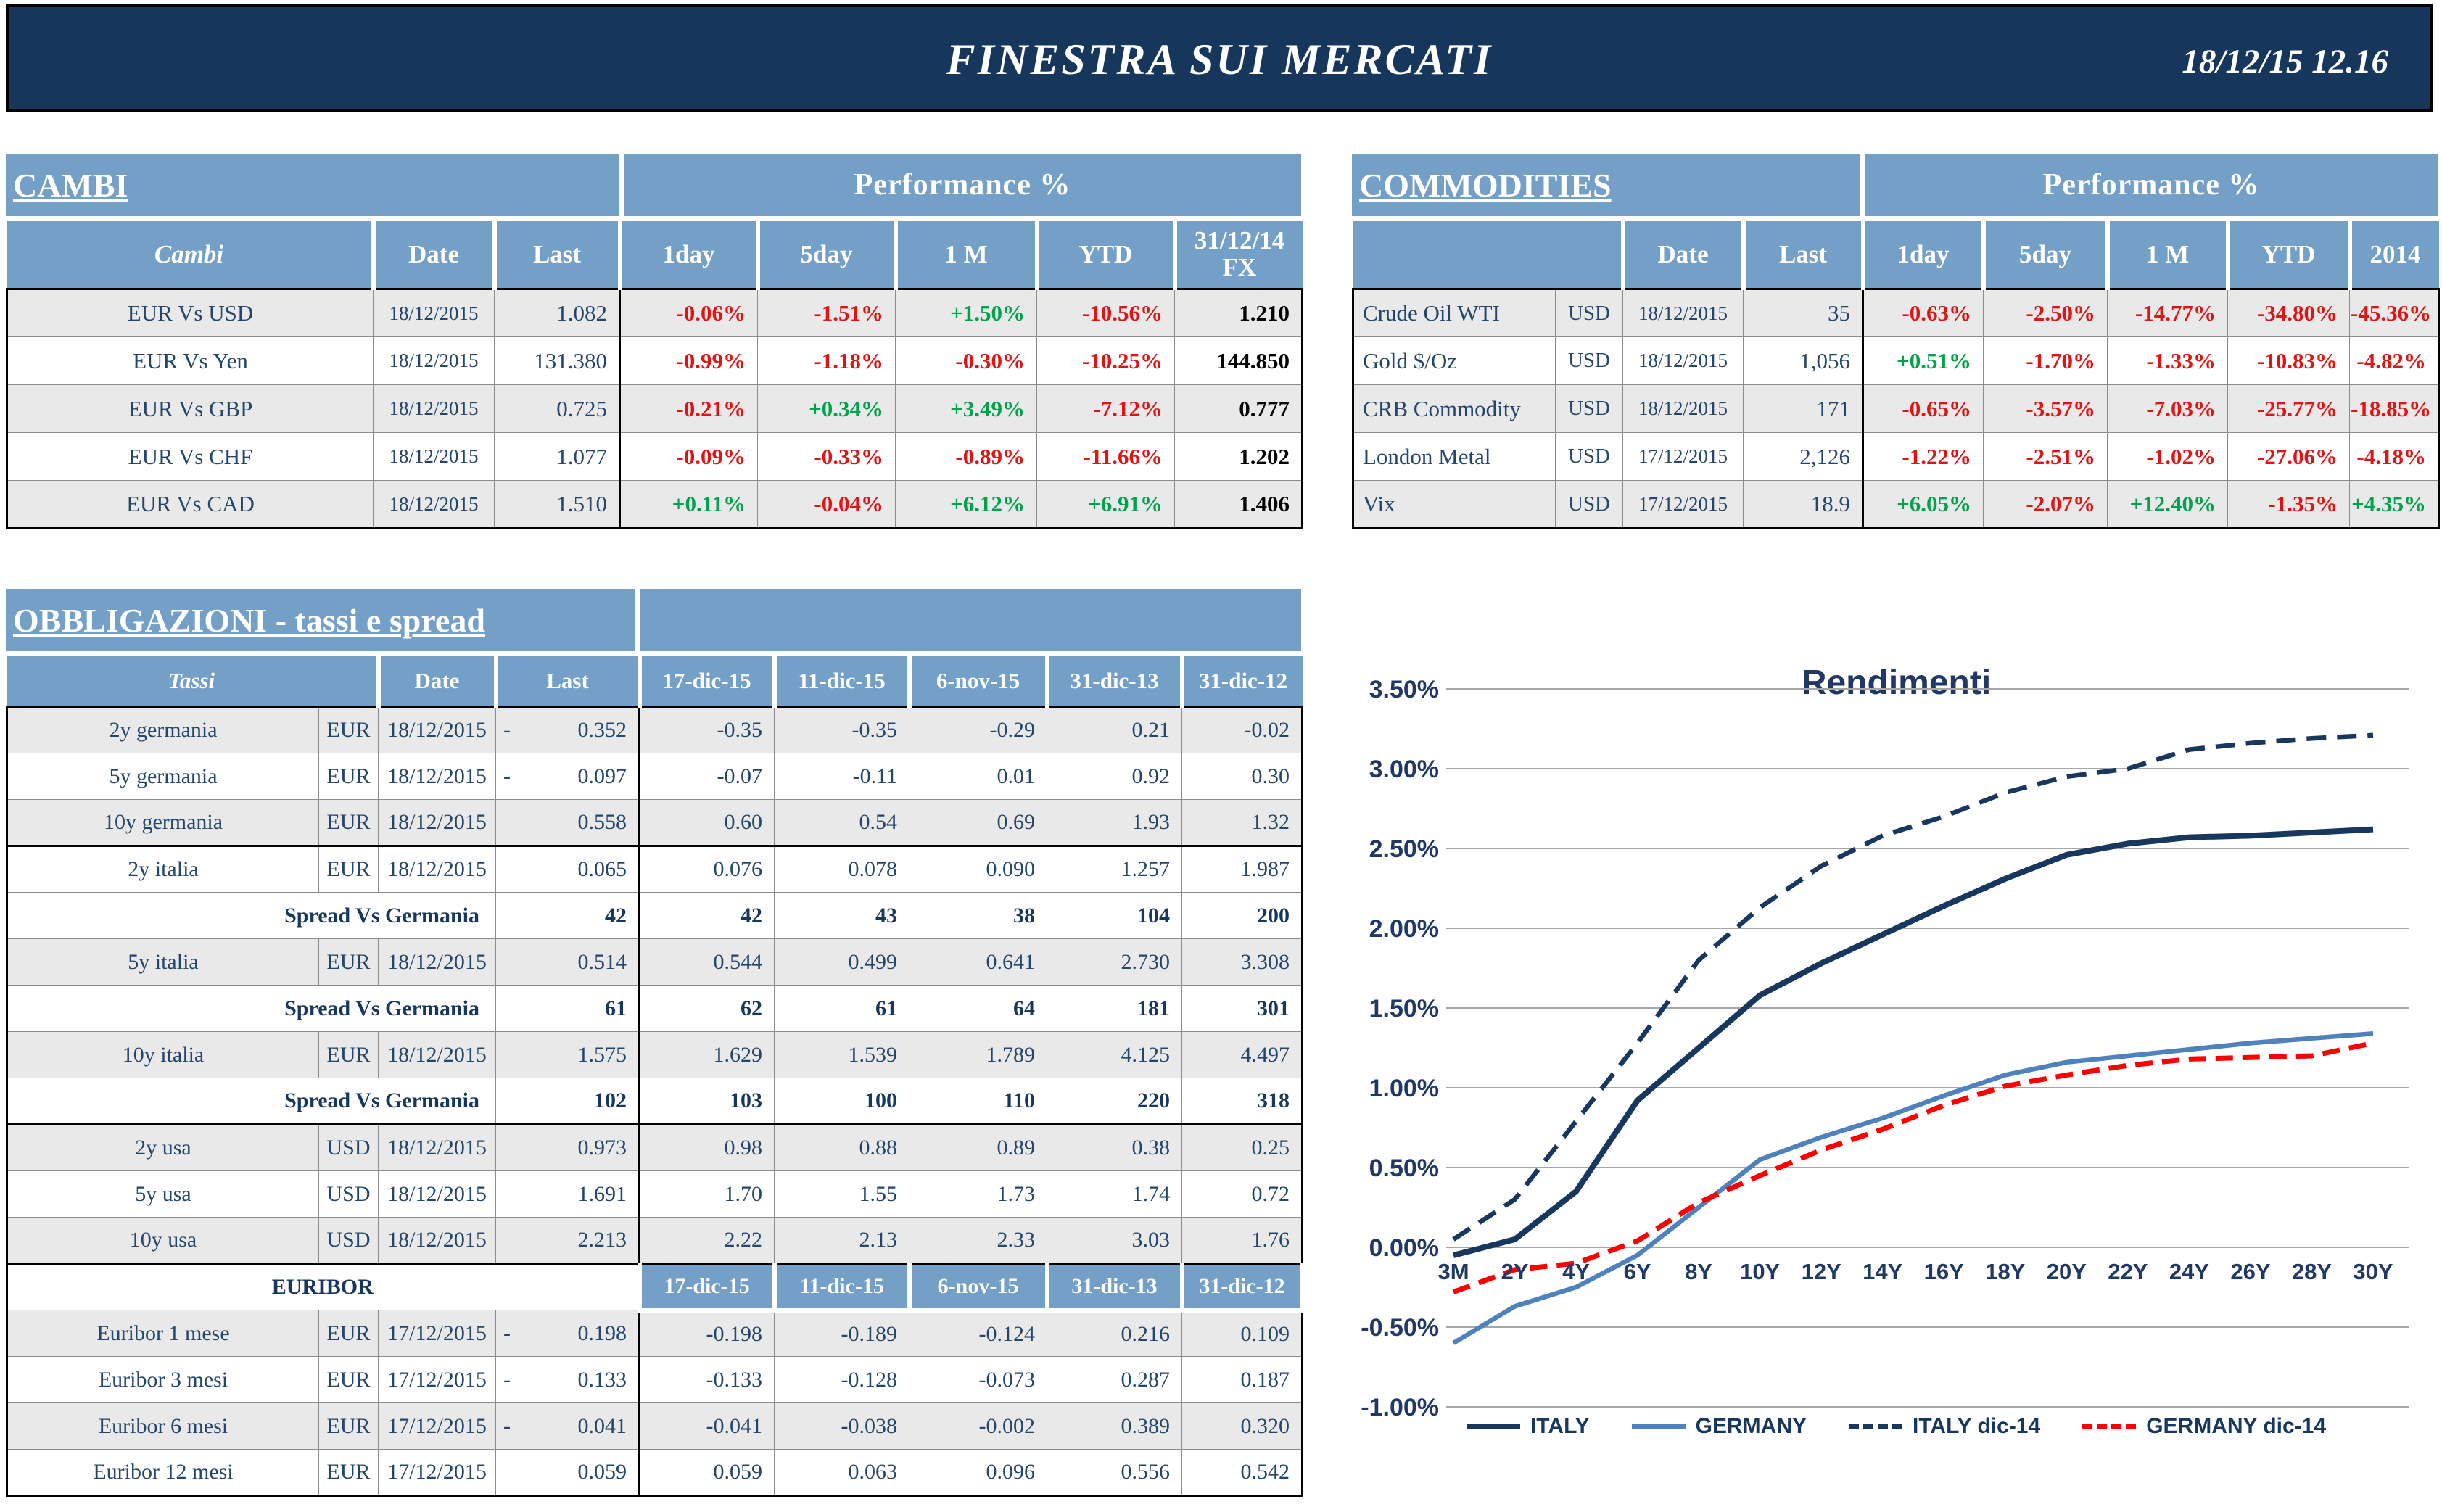 The height and width of the screenshot is (1512, 2442). Describe the element at coordinates (827, 504) in the screenshot. I see `perf-cell: -0.04%` at that location.